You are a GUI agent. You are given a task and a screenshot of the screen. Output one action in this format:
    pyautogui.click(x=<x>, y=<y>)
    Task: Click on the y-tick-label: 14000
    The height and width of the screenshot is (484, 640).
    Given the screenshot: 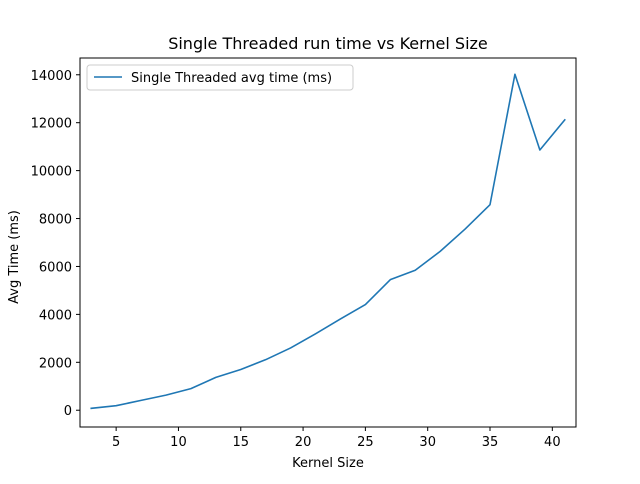 What is the action you would take?
    pyautogui.click(x=51, y=76)
    